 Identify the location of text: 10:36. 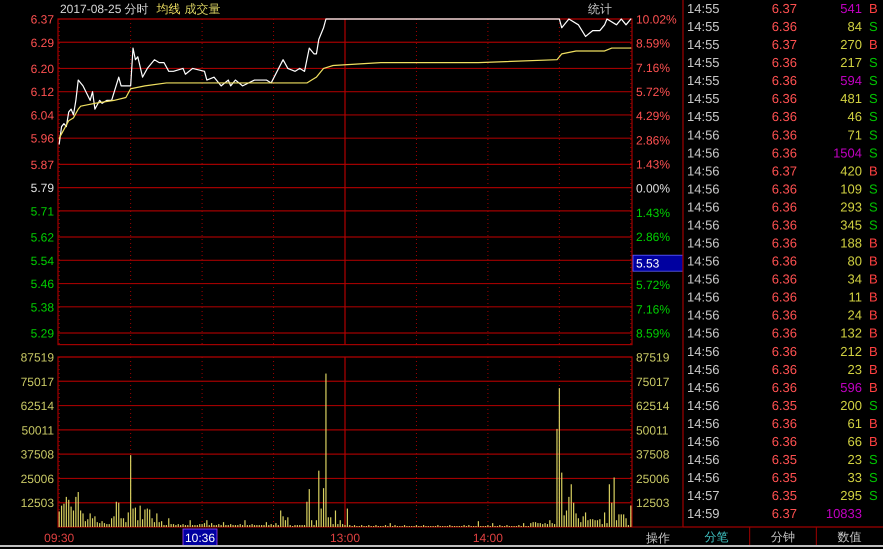
(200, 538).